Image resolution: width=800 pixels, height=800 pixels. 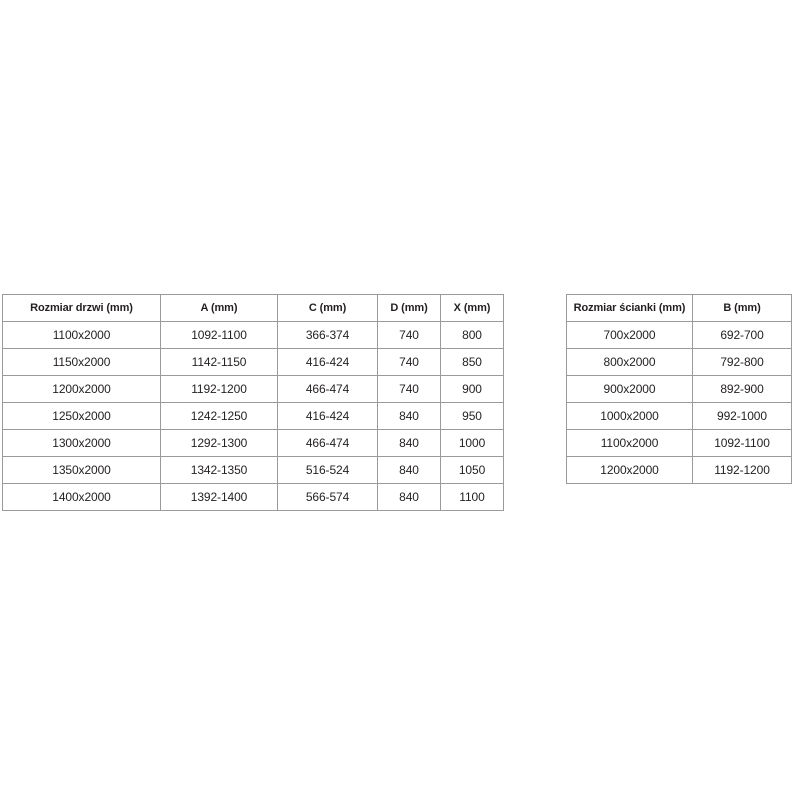 I want to click on cell-b: 1192-1200, so click(x=742, y=470).